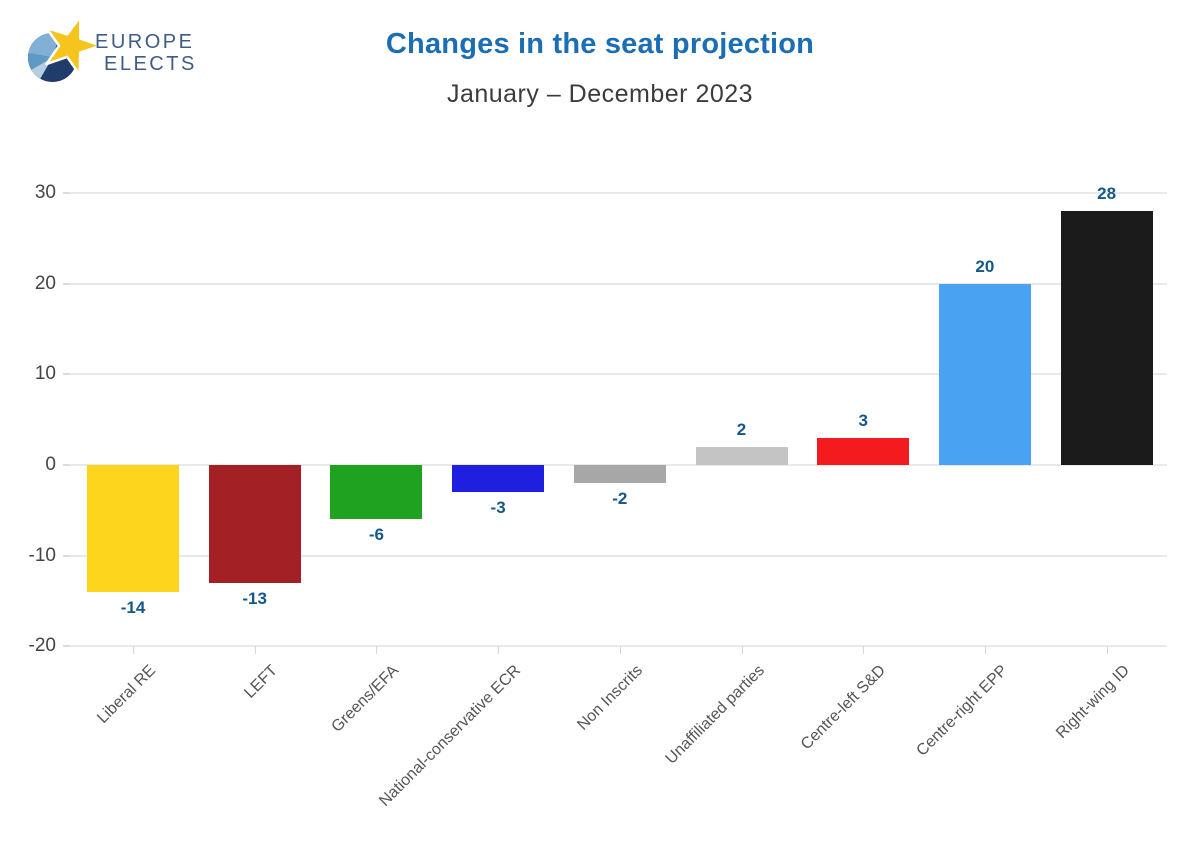 The image size is (1200, 867). Describe the element at coordinates (619, 474) in the screenshot. I see `bar-non-inscrits` at that location.